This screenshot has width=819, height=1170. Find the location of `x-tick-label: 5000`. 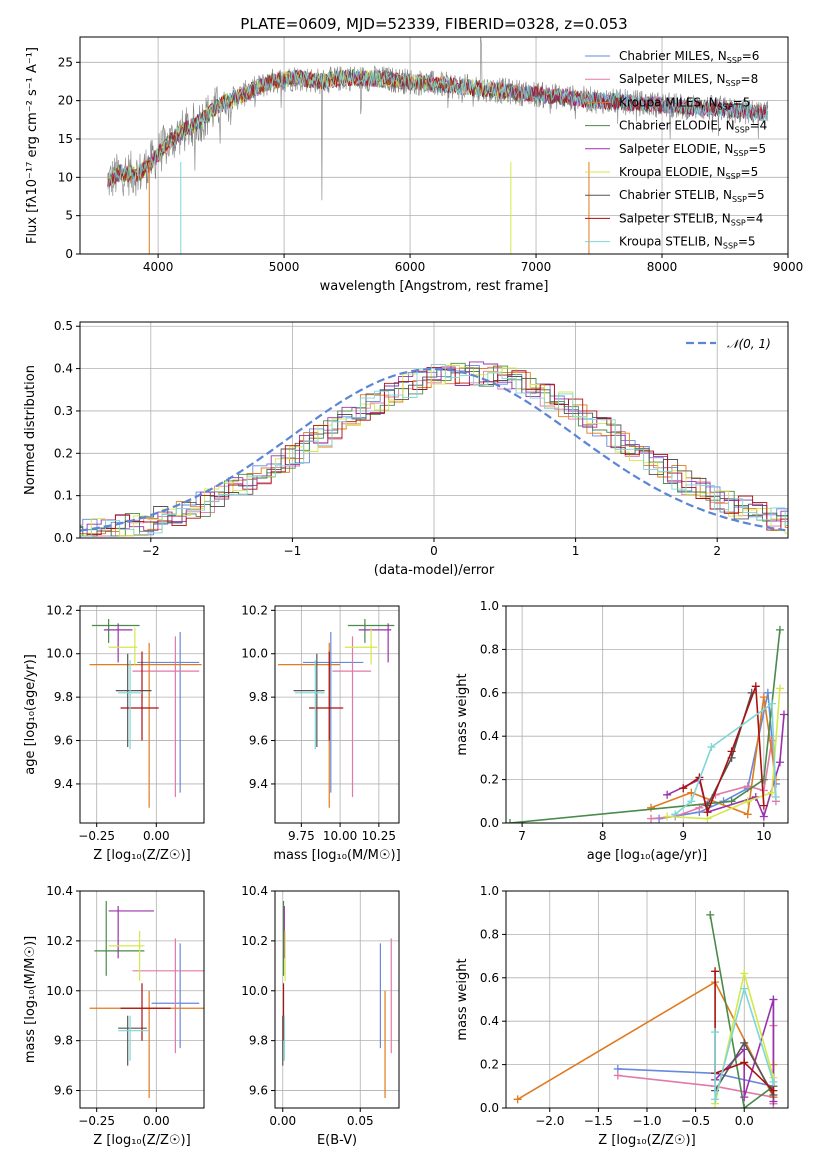

x-tick-label: 5000 is located at coordinates (284, 267).